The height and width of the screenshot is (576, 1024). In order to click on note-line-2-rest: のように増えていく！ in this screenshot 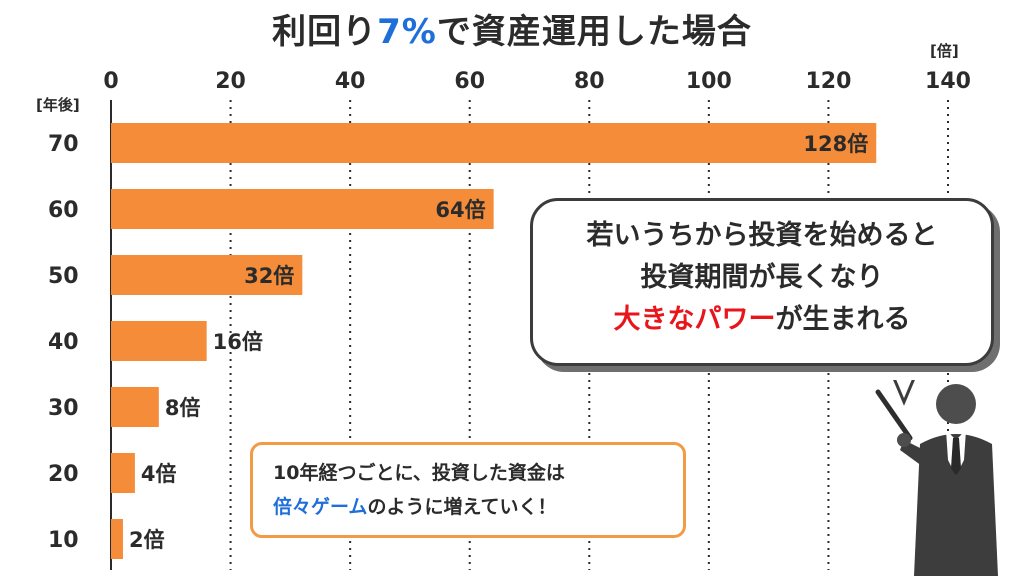, I will do `click(462, 507)`.